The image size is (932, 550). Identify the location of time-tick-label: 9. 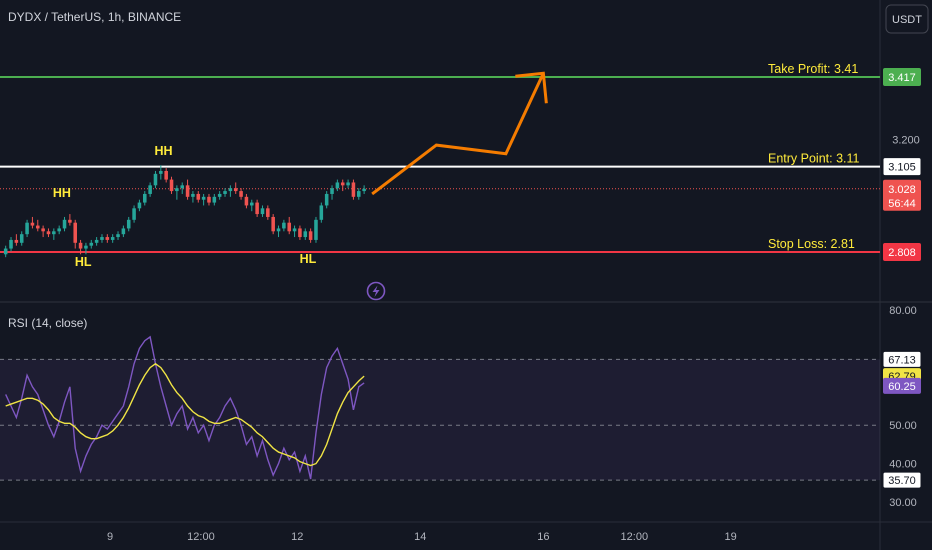
(110, 537).